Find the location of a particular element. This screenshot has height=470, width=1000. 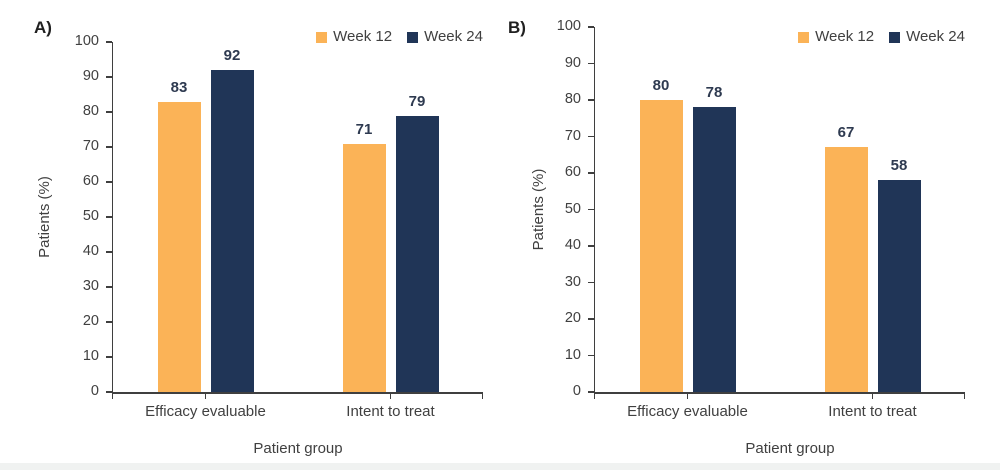

bar-value-label: 78 is located at coordinates (714, 93).